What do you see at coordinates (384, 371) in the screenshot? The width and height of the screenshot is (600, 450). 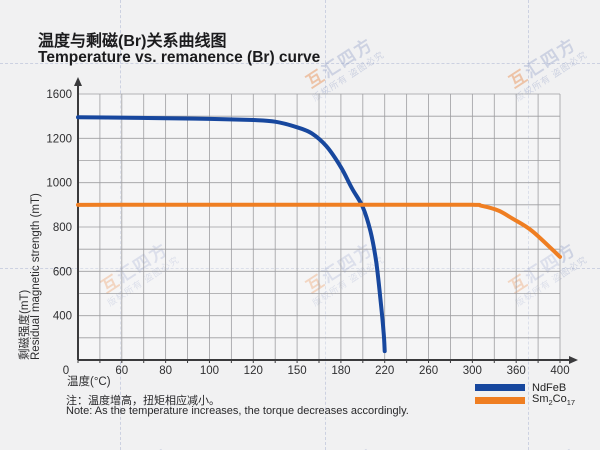 I see `x-tick-label: 220` at bounding box center [384, 371].